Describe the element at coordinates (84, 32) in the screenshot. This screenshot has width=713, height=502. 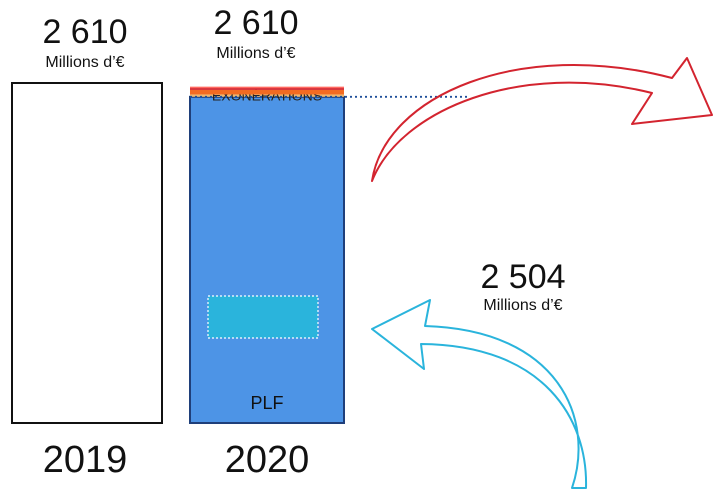
I see `total-value-2019: 2 610` at that location.